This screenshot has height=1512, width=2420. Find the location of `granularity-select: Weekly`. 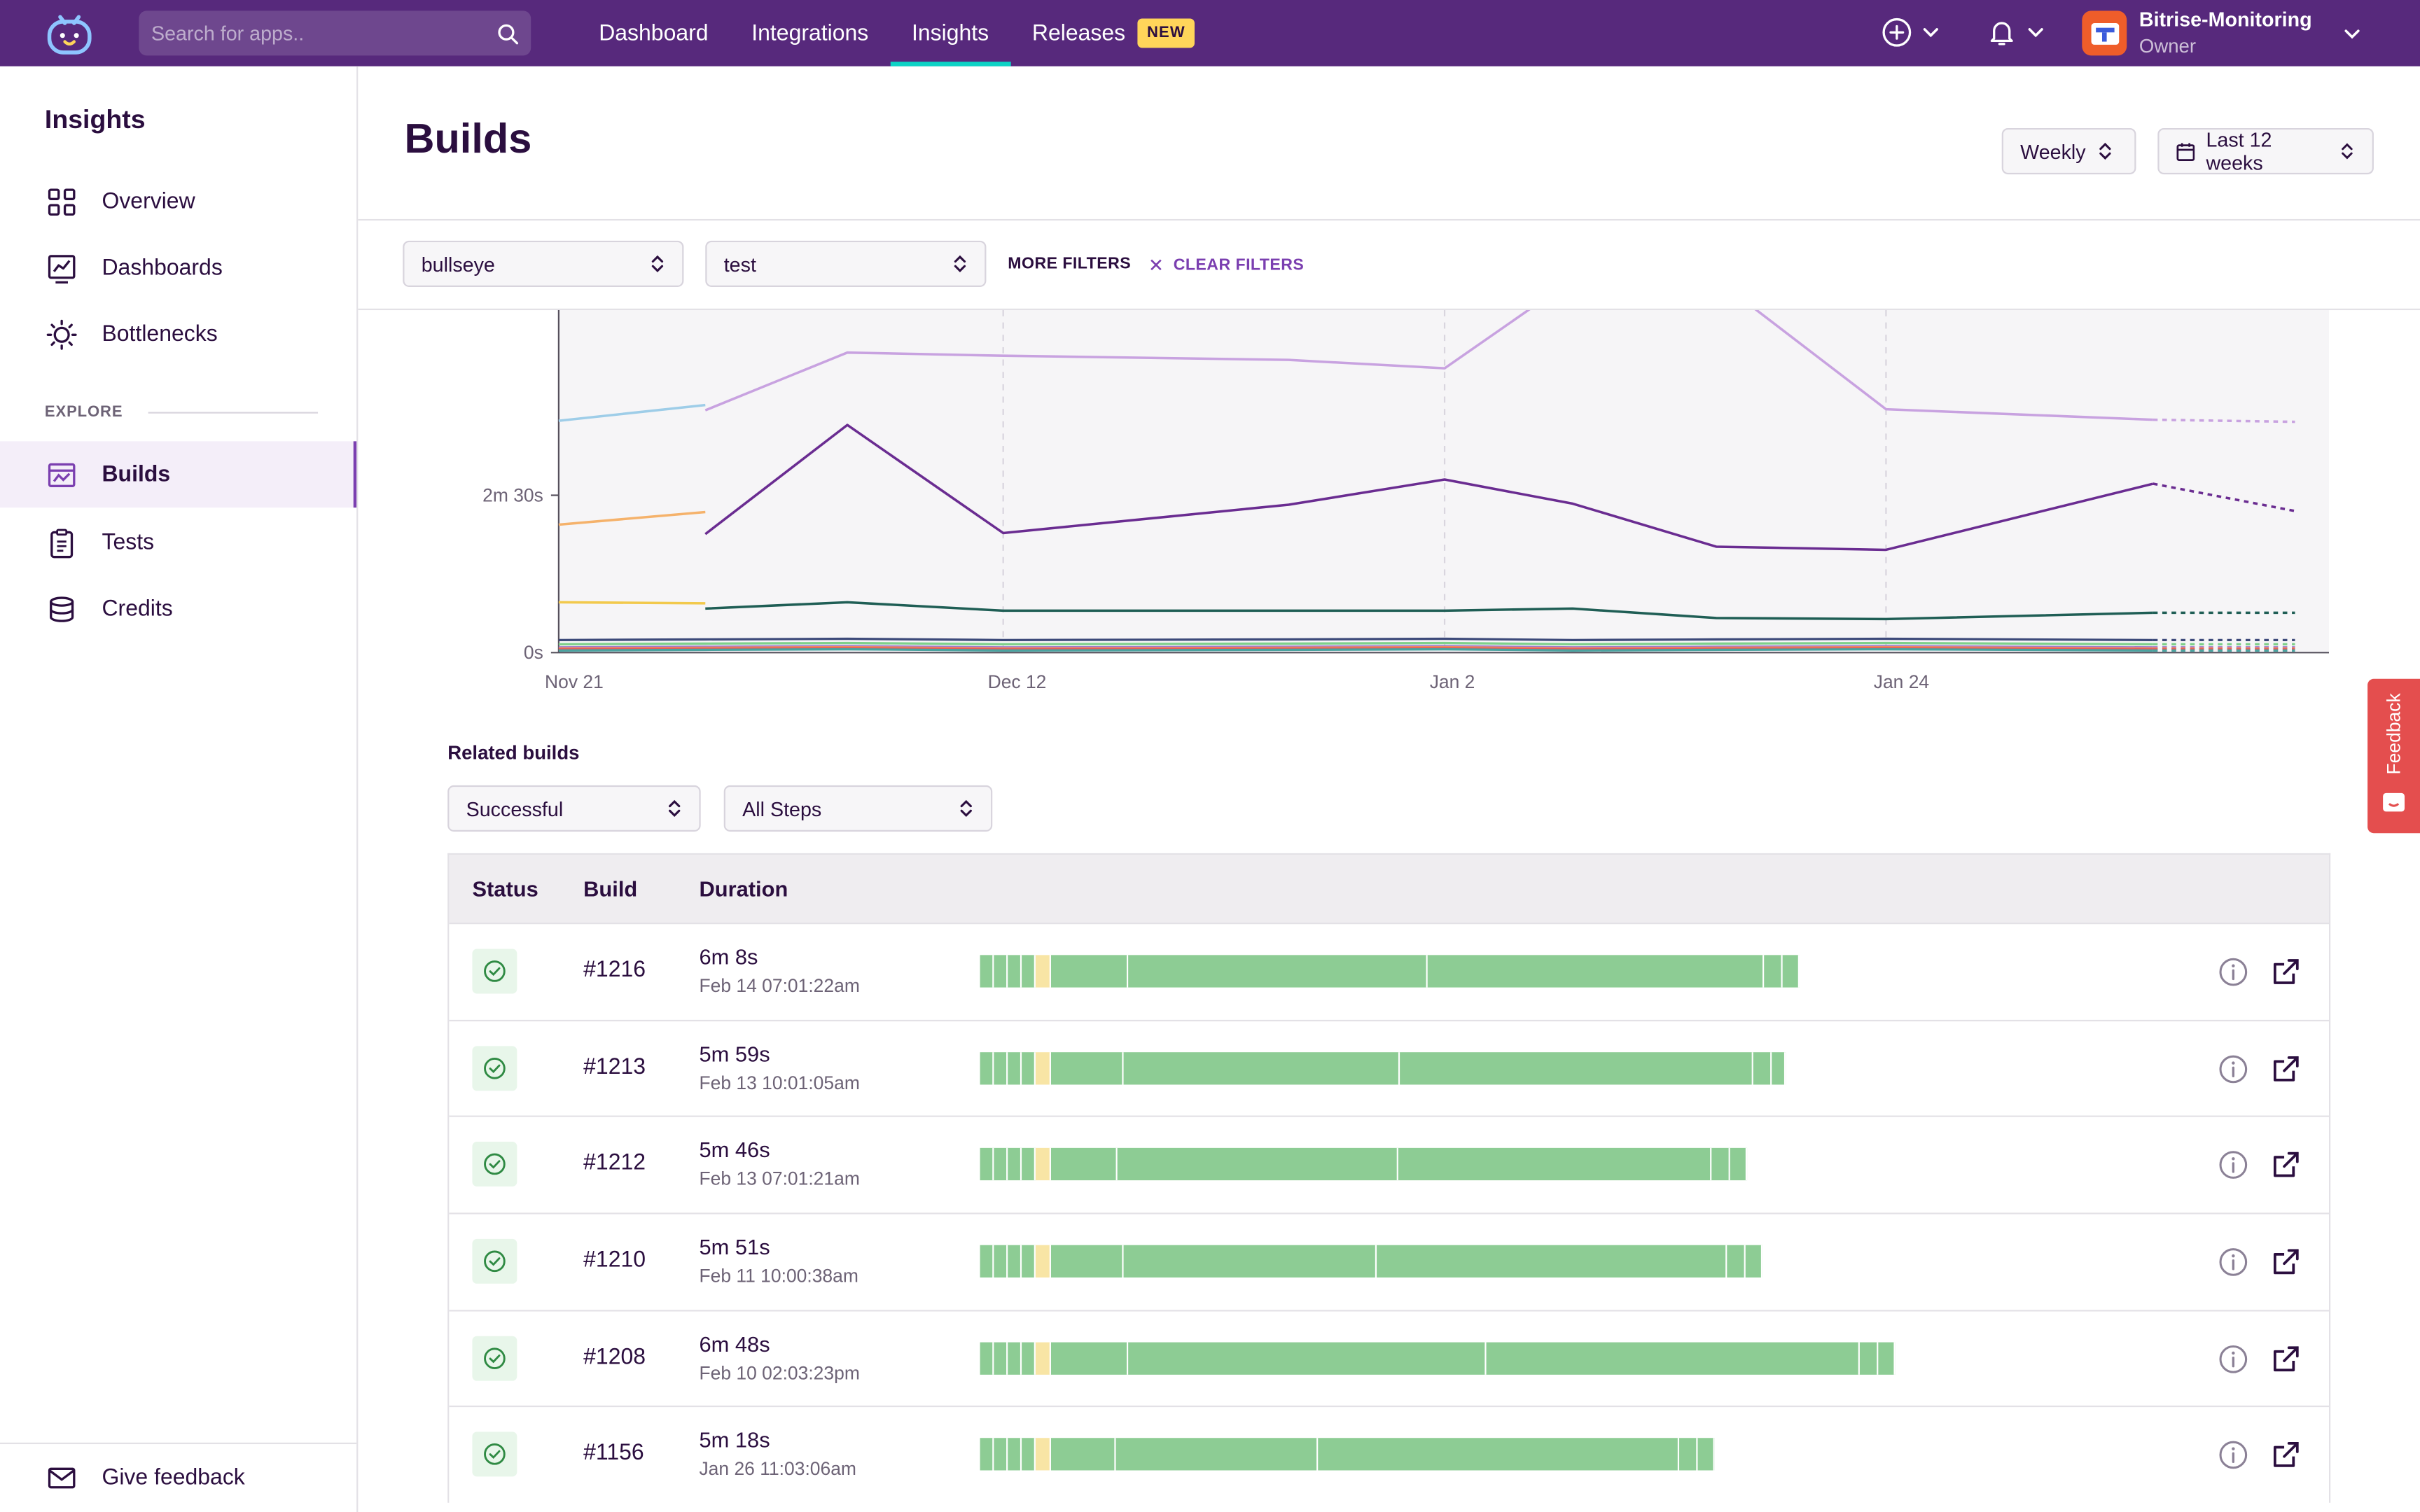

granularity-select: Weekly is located at coordinates (2068, 151).